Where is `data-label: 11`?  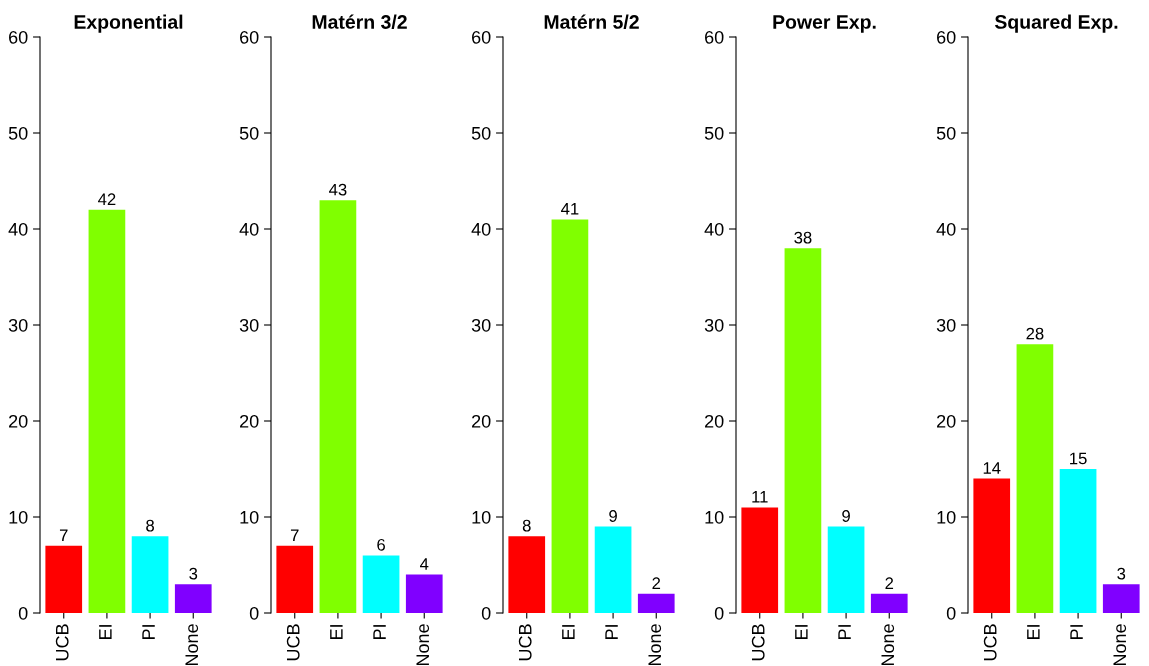
data-label: 11 is located at coordinates (760, 497).